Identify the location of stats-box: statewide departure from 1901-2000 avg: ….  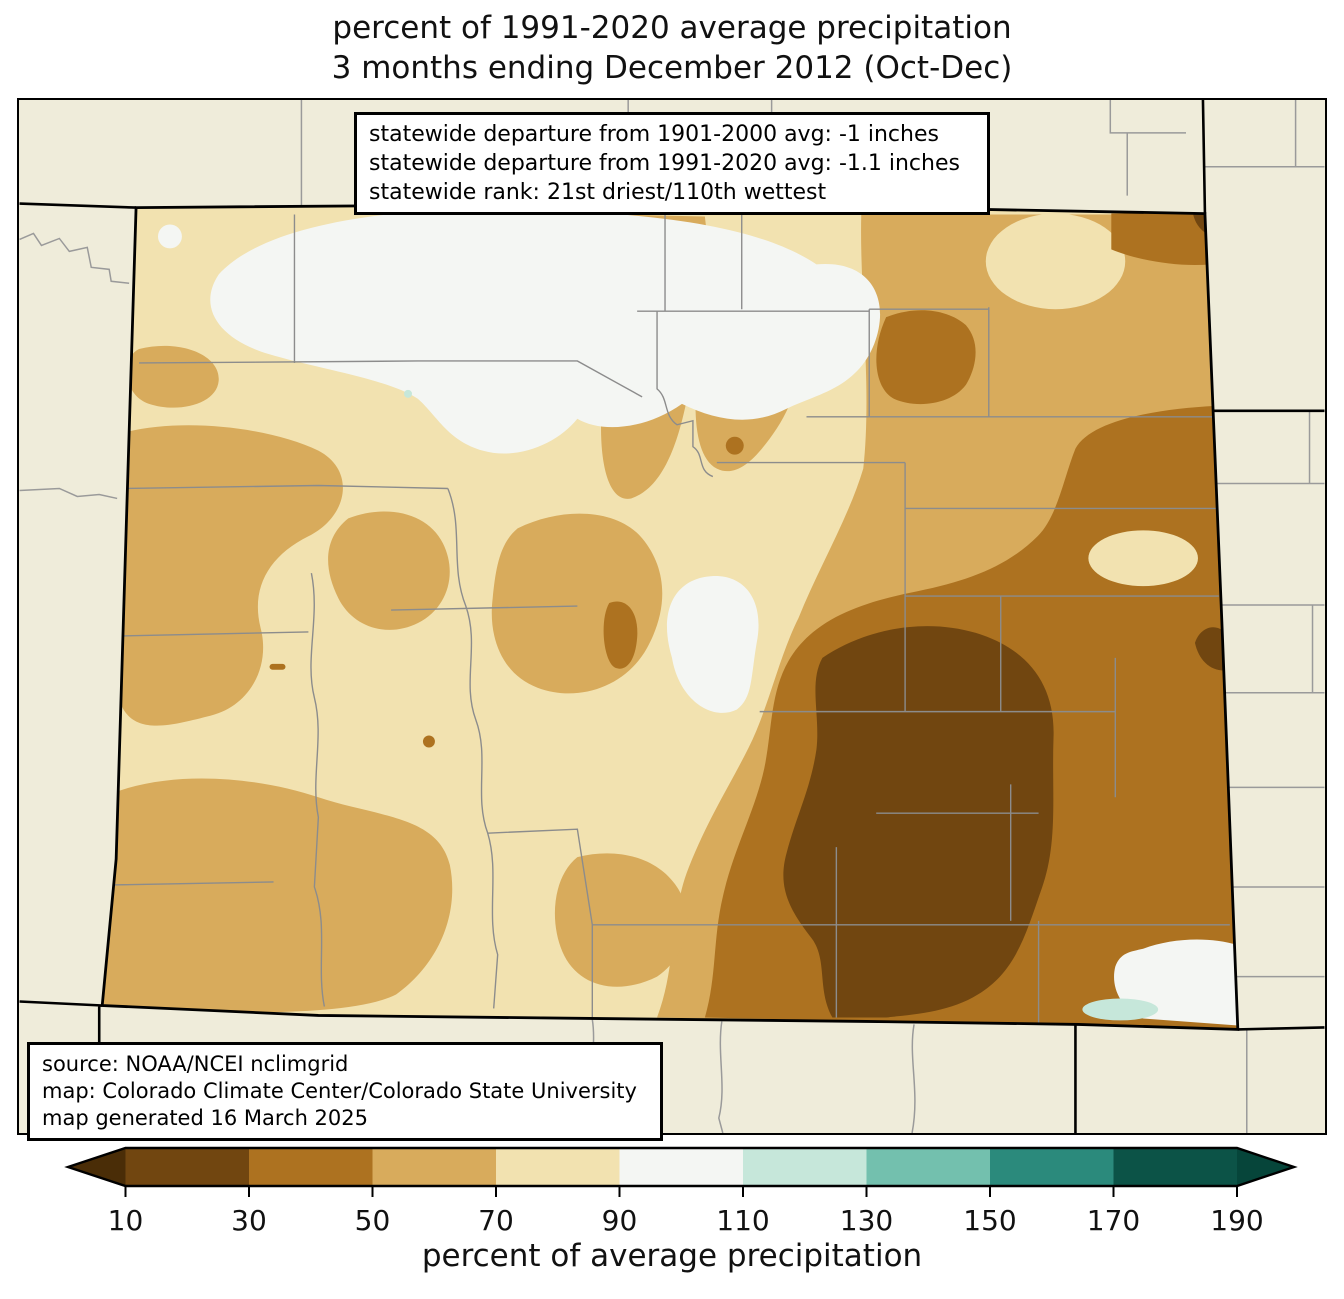
(672, 163).